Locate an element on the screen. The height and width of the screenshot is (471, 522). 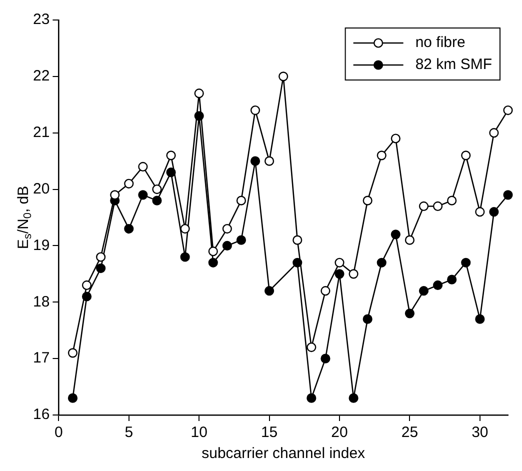
x-axis-title: subcarrier channel index is located at coordinates (284, 453).